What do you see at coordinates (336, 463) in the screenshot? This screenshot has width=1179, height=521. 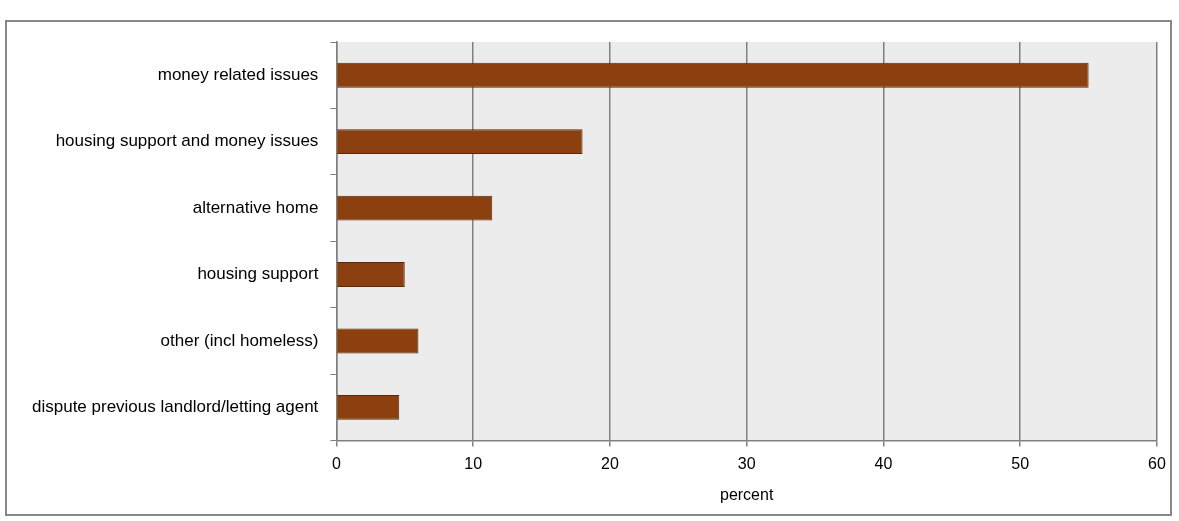 I see `x-tick-label: 0` at bounding box center [336, 463].